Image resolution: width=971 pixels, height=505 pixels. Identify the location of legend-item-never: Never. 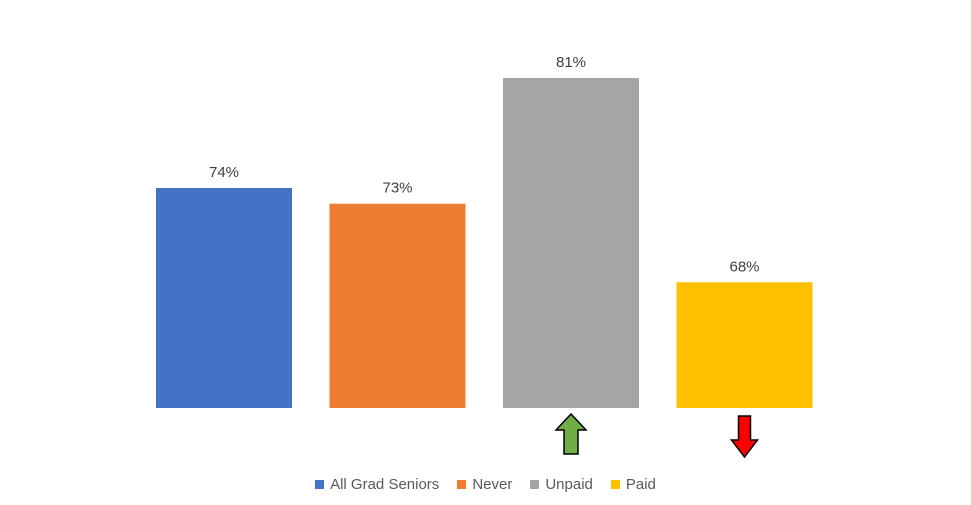
(484, 484).